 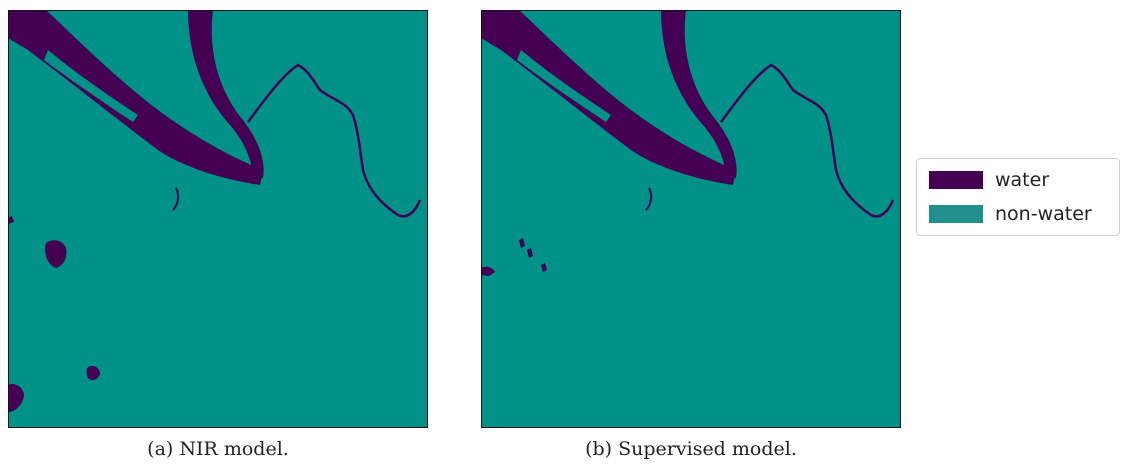 What do you see at coordinates (1043, 214) in the screenshot?
I see `legend-label-non-water: non-water` at bounding box center [1043, 214].